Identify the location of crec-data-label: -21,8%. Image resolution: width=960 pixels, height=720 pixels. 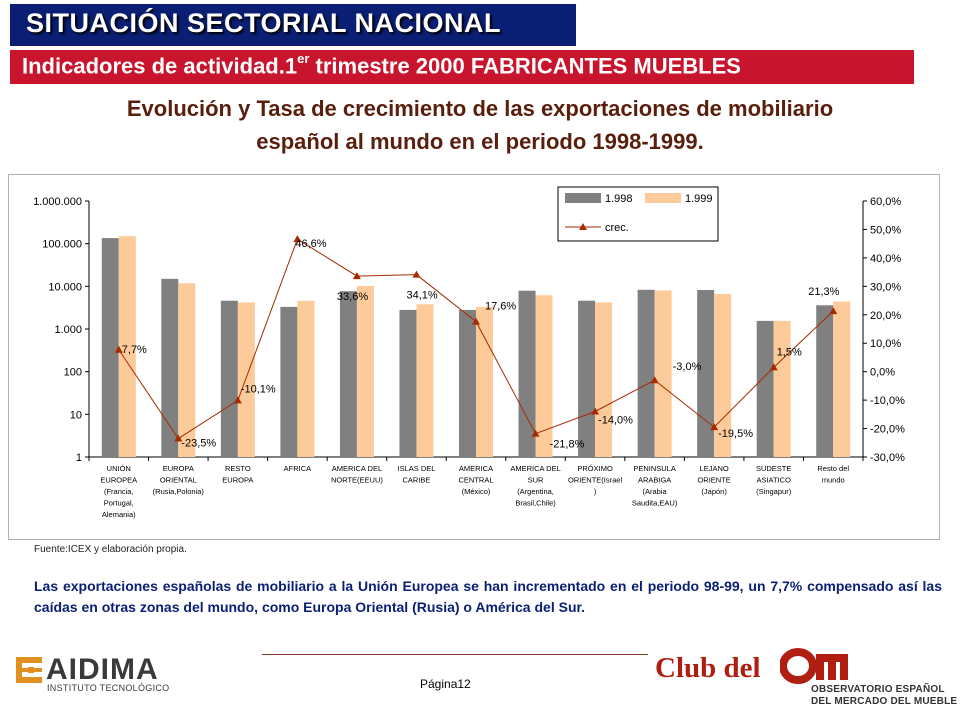
(567, 445).